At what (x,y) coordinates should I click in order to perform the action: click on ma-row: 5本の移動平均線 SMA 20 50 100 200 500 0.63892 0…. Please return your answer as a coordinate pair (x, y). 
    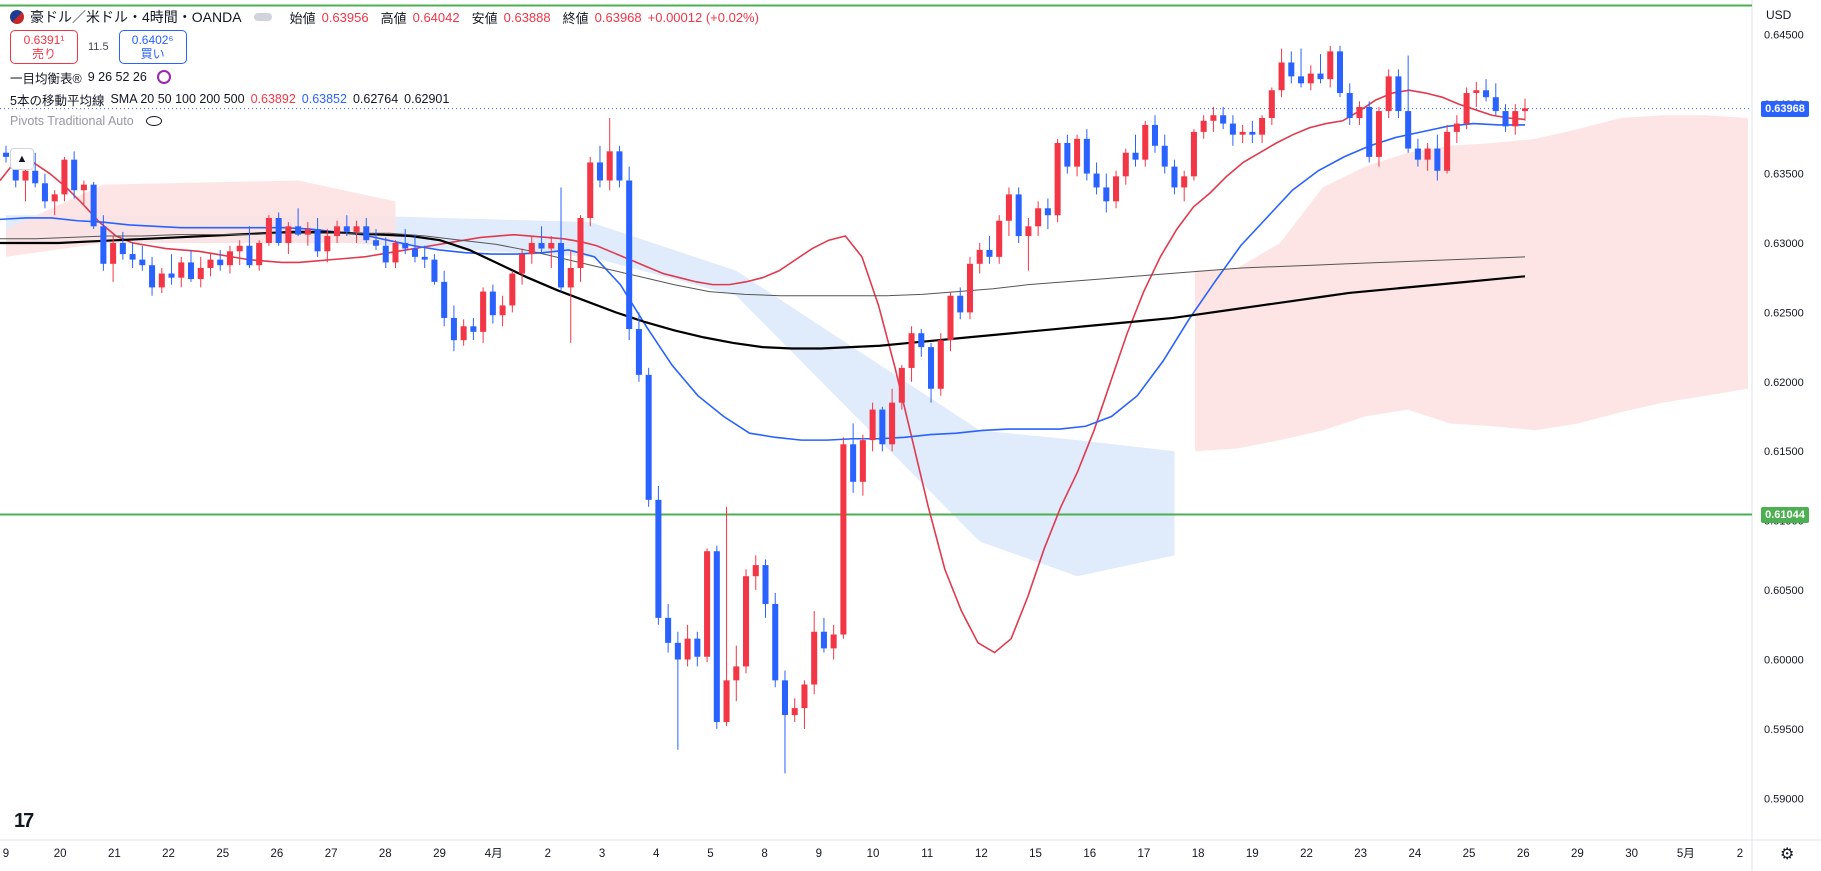
    Looking at the image, I should click on (384, 99).